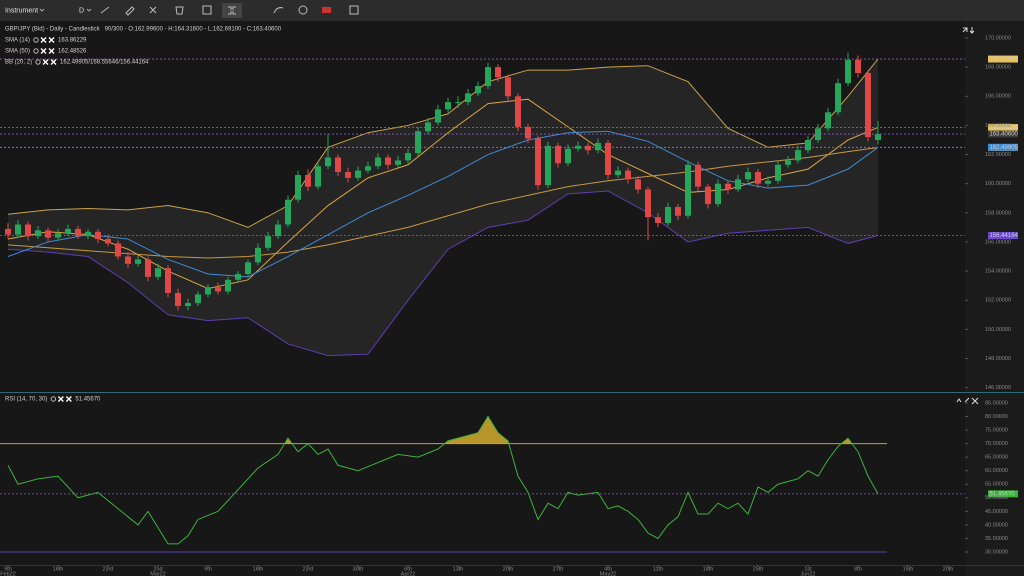 This screenshot has height=576, width=1024. What do you see at coordinates (968, 30) in the screenshot?
I see `panel-controls` at bounding box center [968, 30].